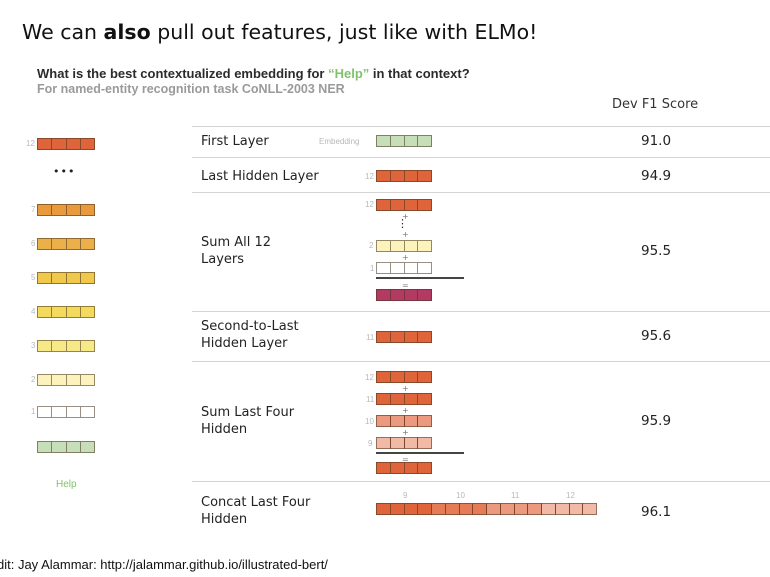 The image size is (770, 577). What do you see at coordinates (655, 104) in the screenshot?
I see `score-column-header: Dev F1 Score` at bounding box center [655, 104].